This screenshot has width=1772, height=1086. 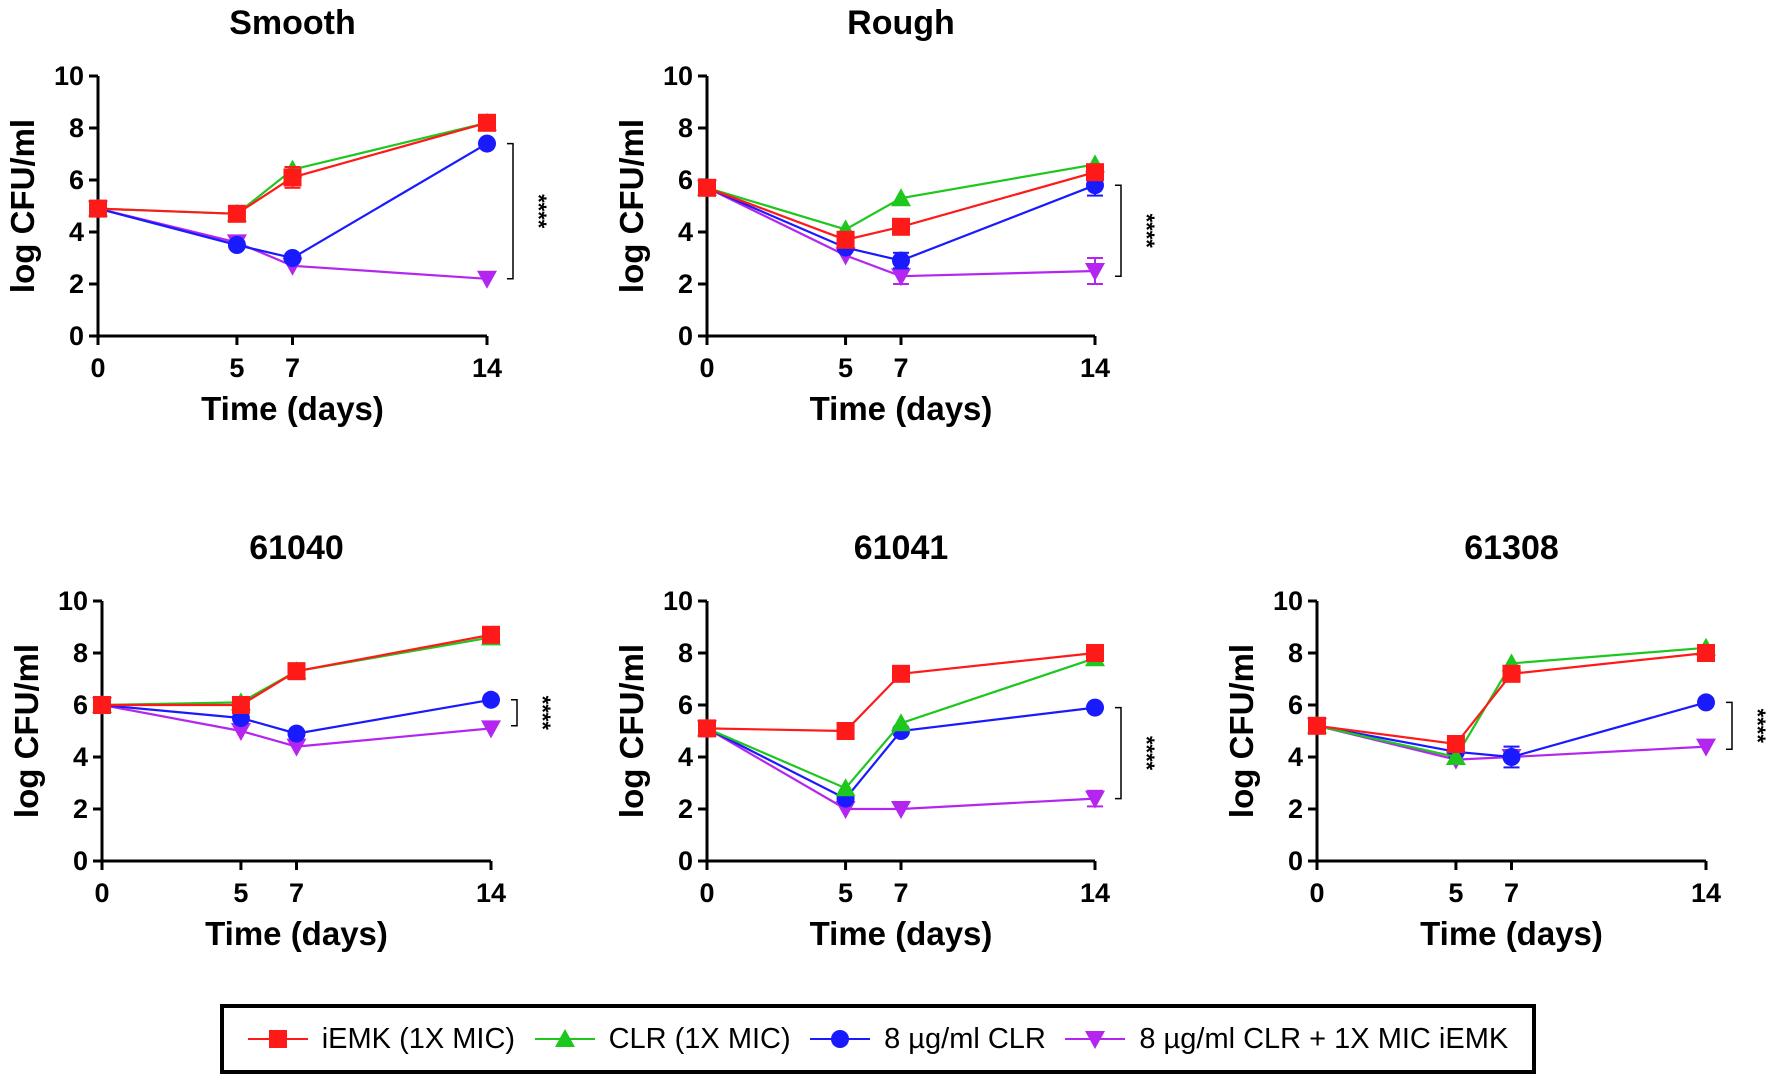 What do you see at coordinates (1295, 705) in the screenshot?
I see `y-tick-label: 6` at bounding box center [1295, 705].